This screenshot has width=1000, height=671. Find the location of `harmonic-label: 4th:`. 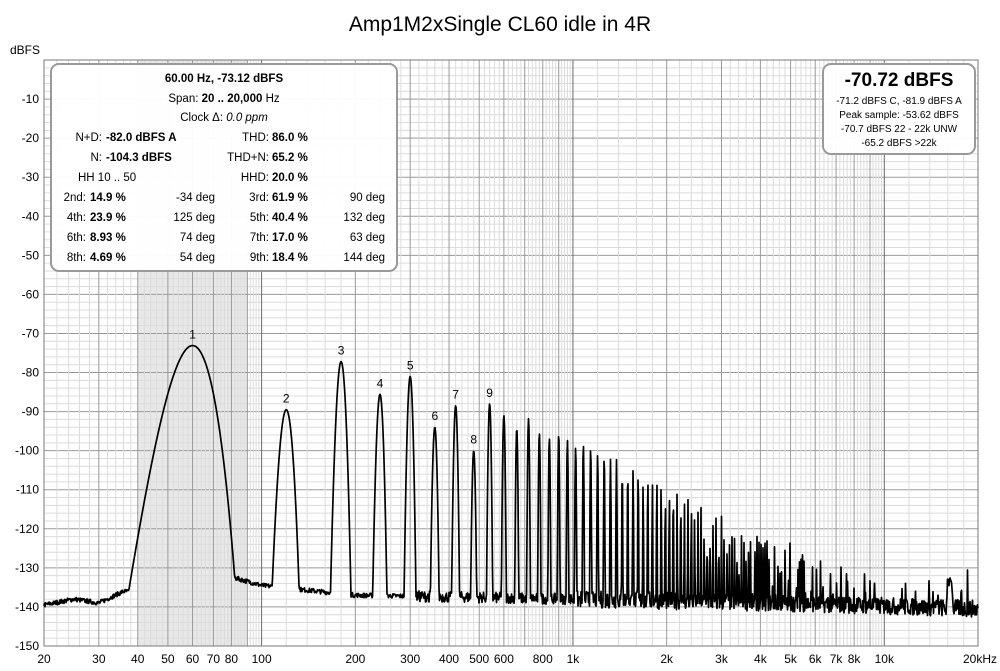

harmonic-label: 4th: is located at coordinates (76, 218).